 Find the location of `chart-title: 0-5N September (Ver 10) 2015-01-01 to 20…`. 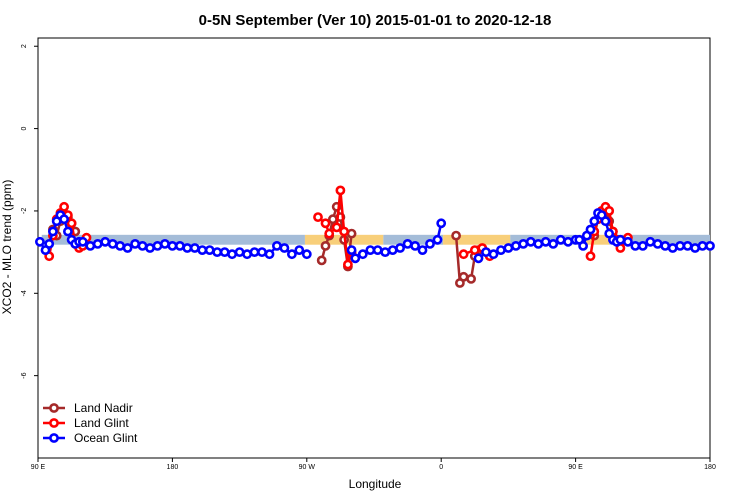

chart-title: 0-5N September (Ver 10) 2015-01-01 to 20… is located at coordinates (375, 20).